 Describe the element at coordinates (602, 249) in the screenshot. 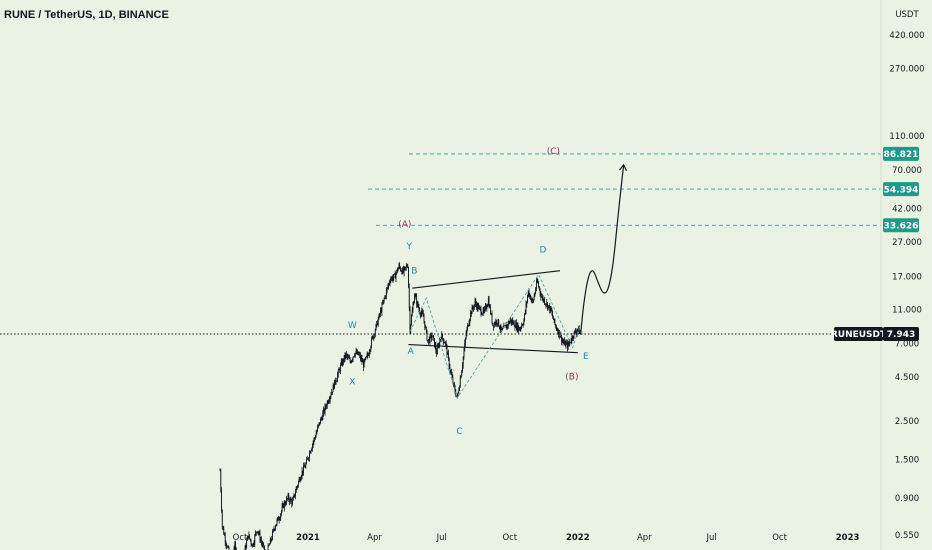

I see `projection-path` at that location.